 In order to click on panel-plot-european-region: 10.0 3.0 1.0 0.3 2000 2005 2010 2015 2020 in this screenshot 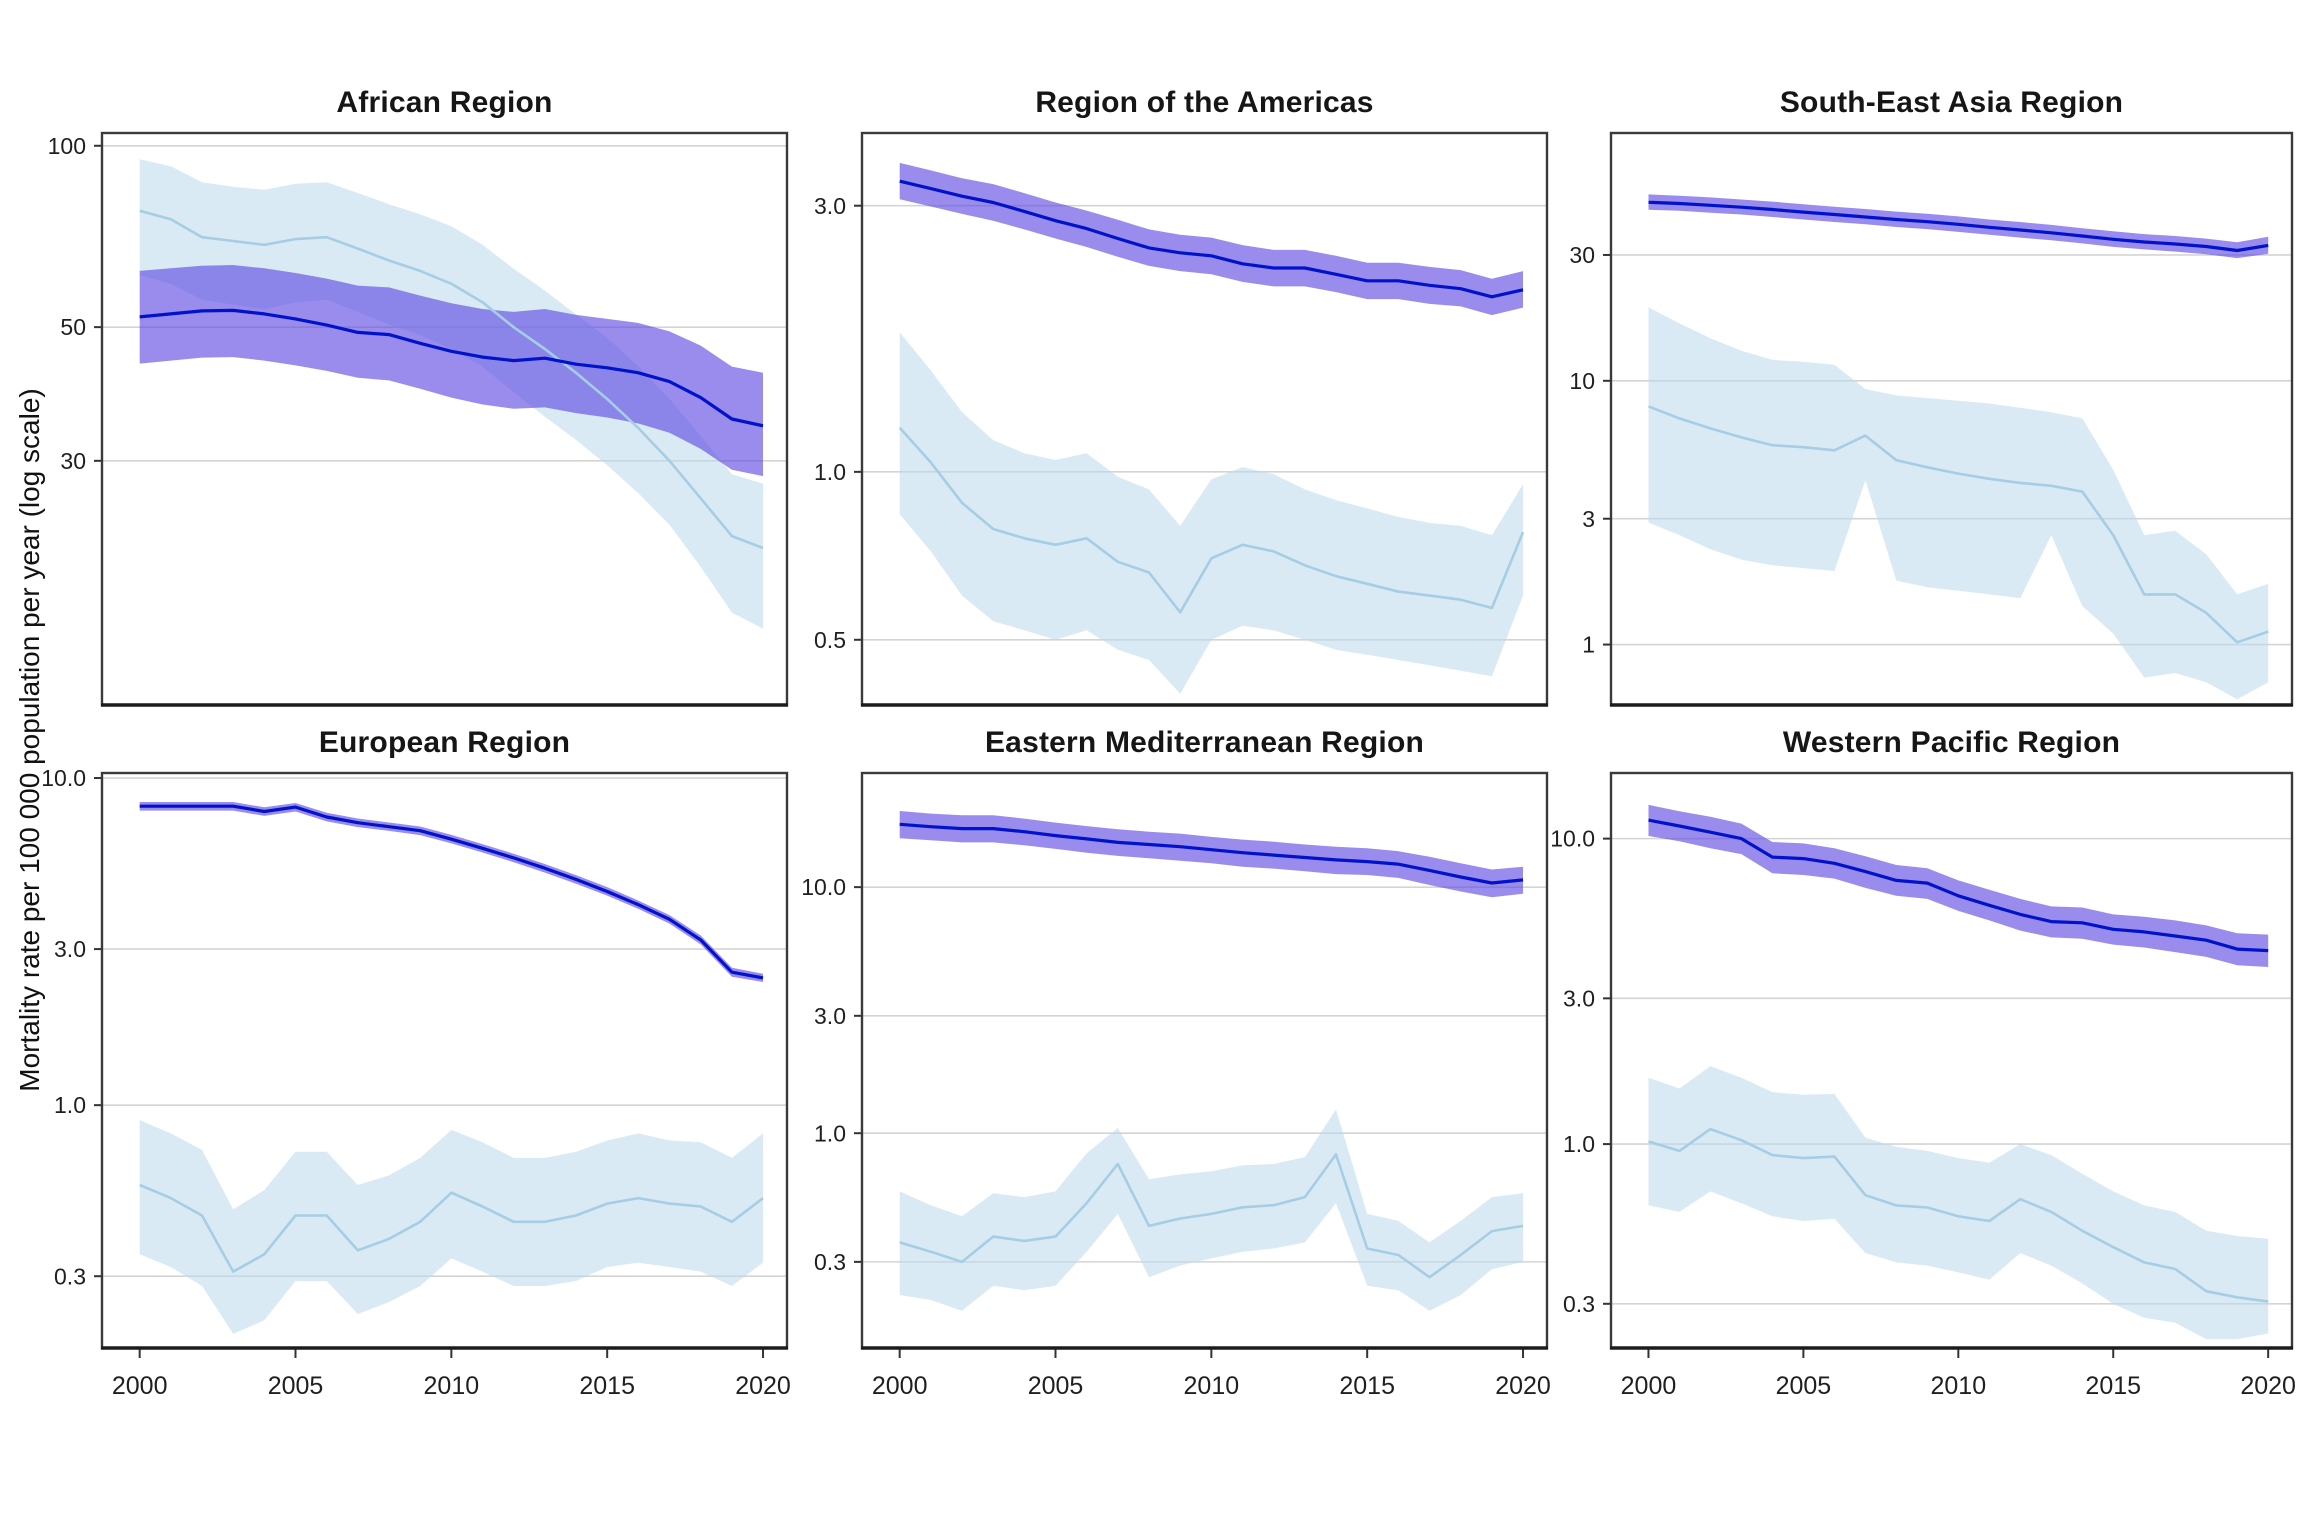, I will do `click(416, 1082)`.